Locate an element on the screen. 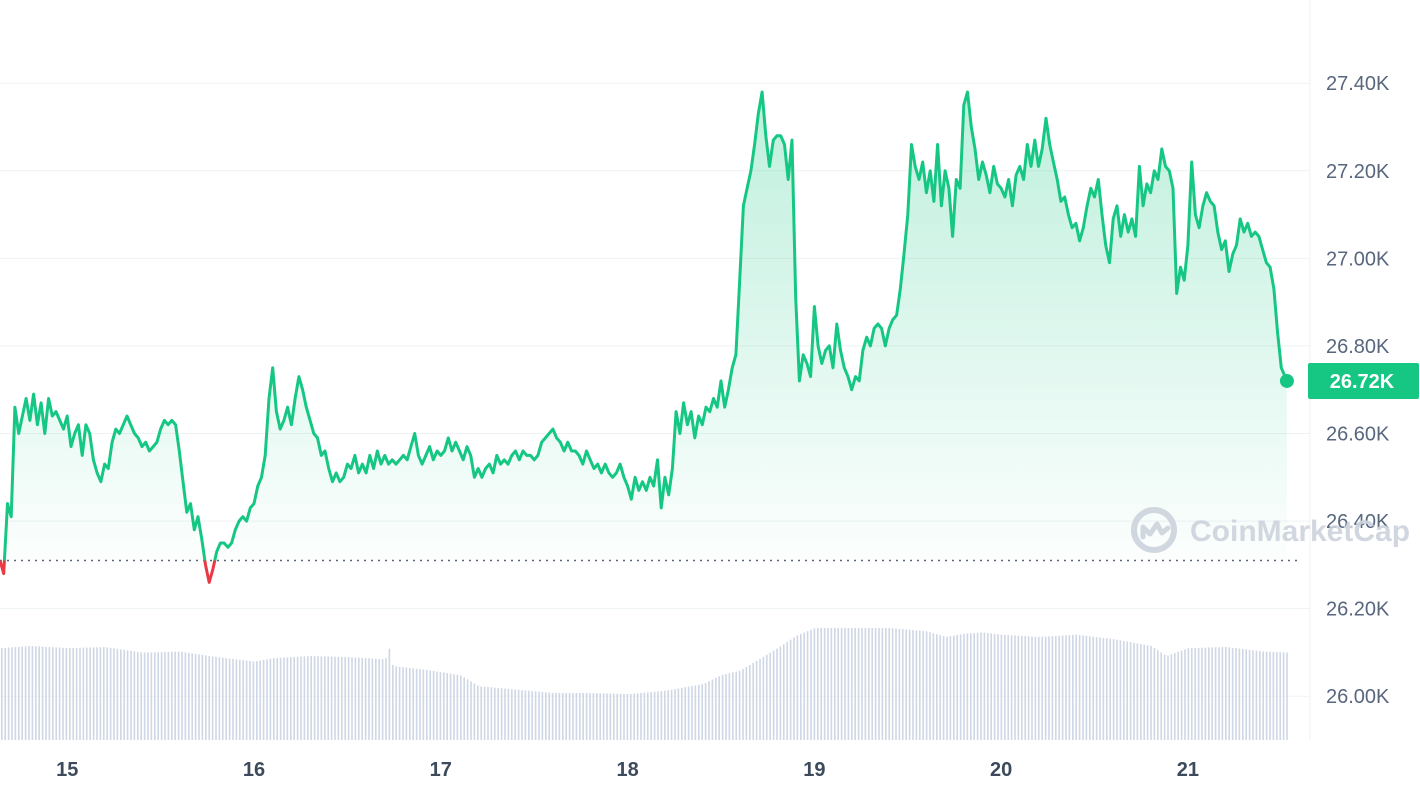  y-tick-label: 26.60K is located at coordinates (1358, 434).